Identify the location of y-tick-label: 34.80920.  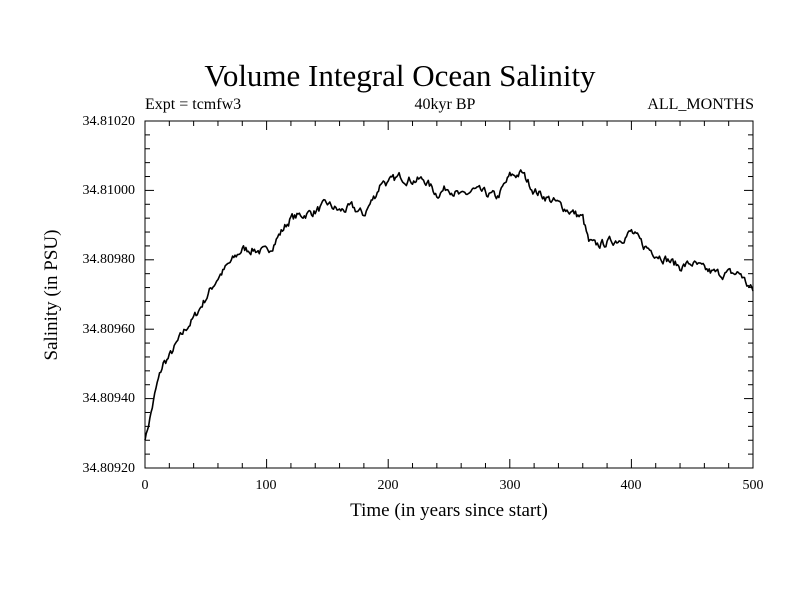
(109, 468).